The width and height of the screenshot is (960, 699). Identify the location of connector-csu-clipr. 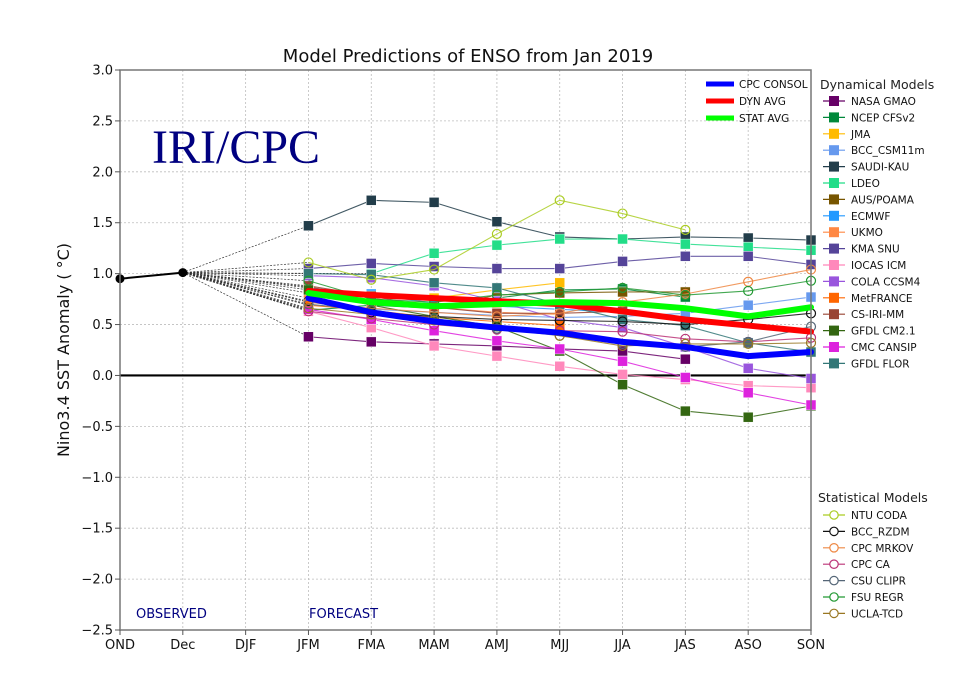
(245, 288).